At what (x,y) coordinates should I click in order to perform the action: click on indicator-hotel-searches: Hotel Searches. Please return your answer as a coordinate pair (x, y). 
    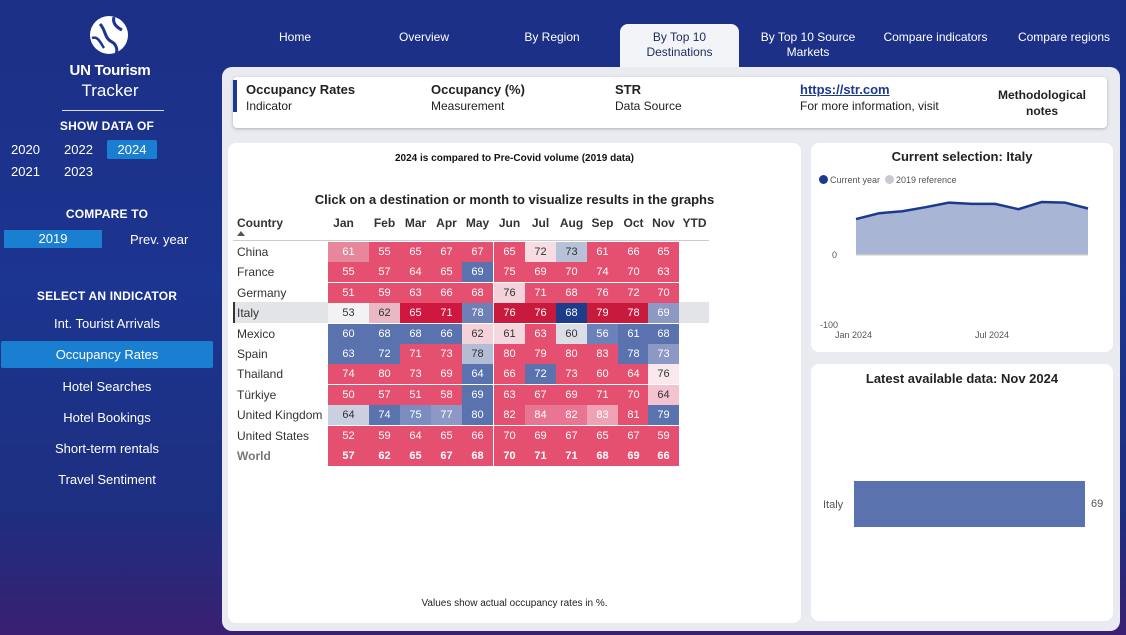
    Looking at the image, I should click on (107, 386).